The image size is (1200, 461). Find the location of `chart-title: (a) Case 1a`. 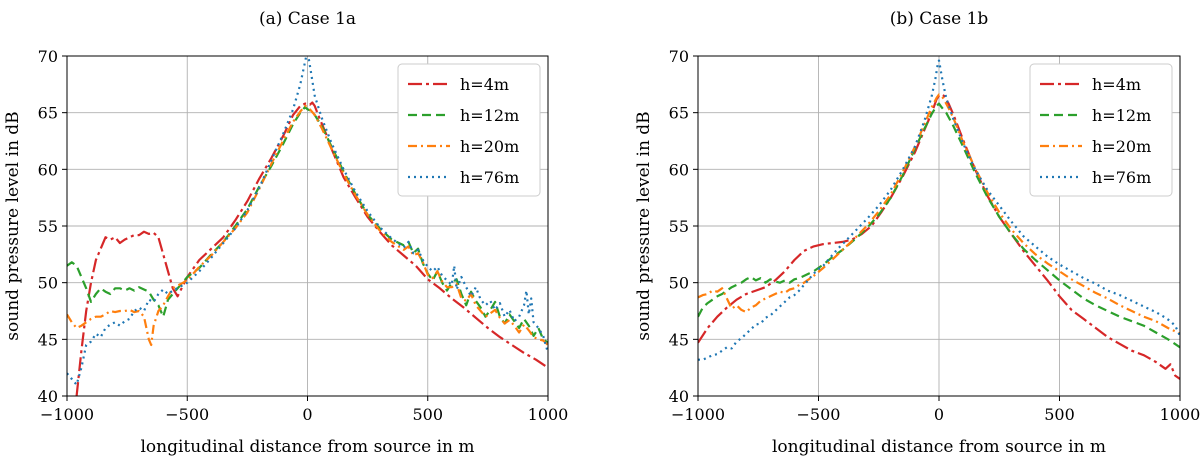

chart-title: (a) Case 1a is located at coordinates (307, 19).